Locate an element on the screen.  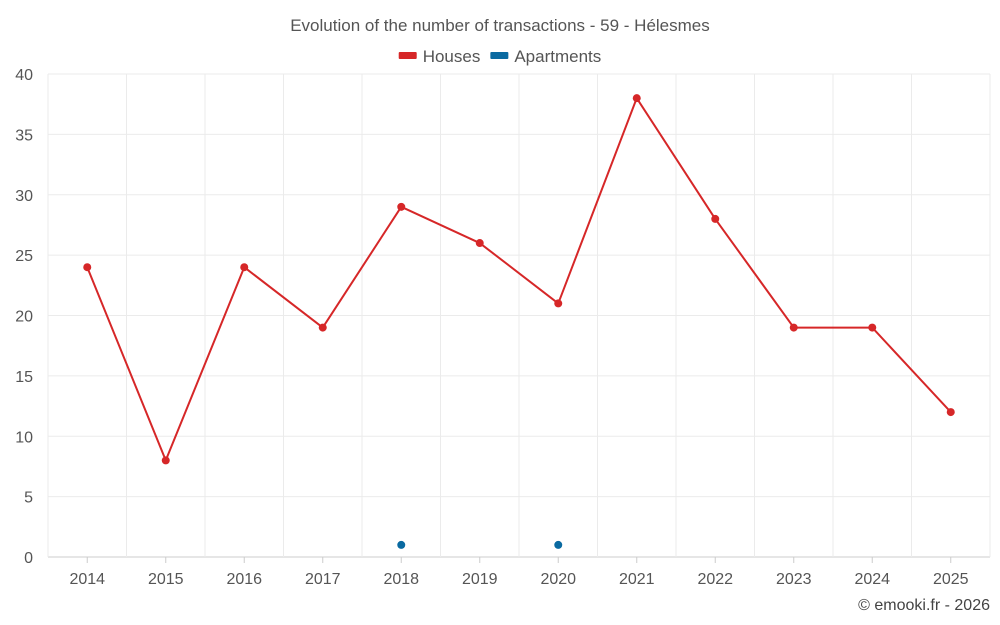
x-tick-label: 2022 is located at coordinates (715, 579).